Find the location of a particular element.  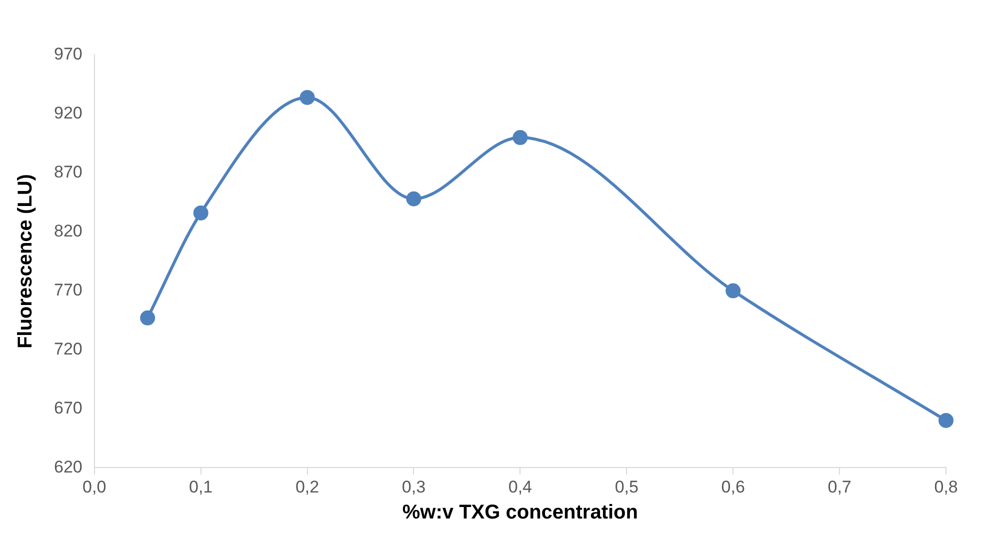

y-tick-label: 620 is located at coordinates (68, 466).